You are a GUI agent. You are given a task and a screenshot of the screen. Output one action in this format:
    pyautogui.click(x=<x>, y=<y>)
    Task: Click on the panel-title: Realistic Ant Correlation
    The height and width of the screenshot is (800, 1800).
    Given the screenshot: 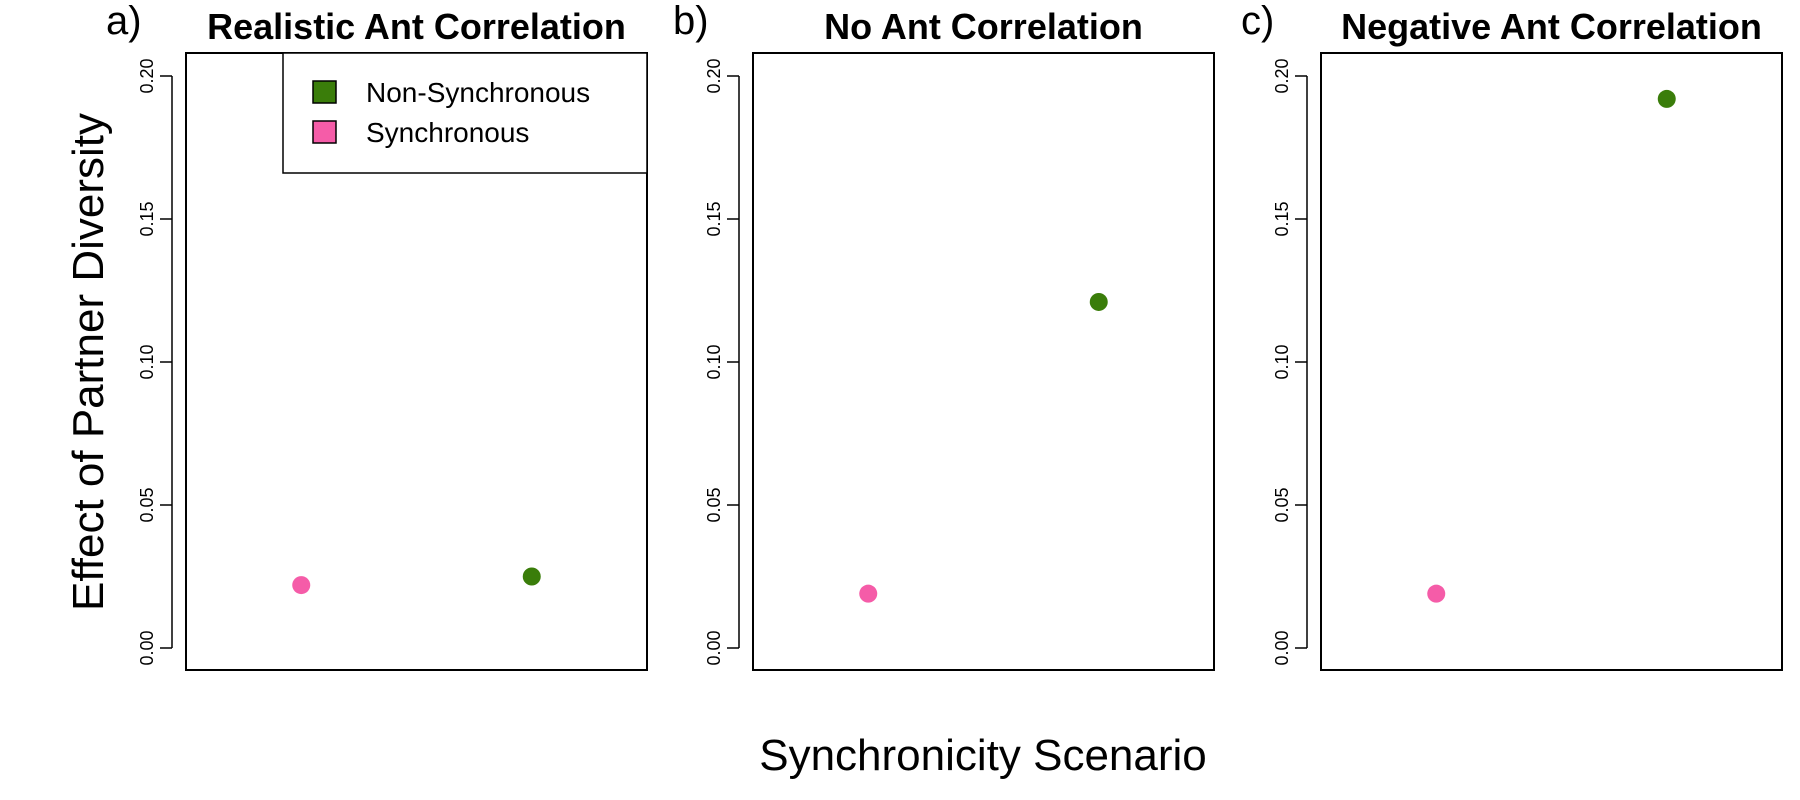 What is the action you would take?
    pyautogui.click(x=416, y=26)
    